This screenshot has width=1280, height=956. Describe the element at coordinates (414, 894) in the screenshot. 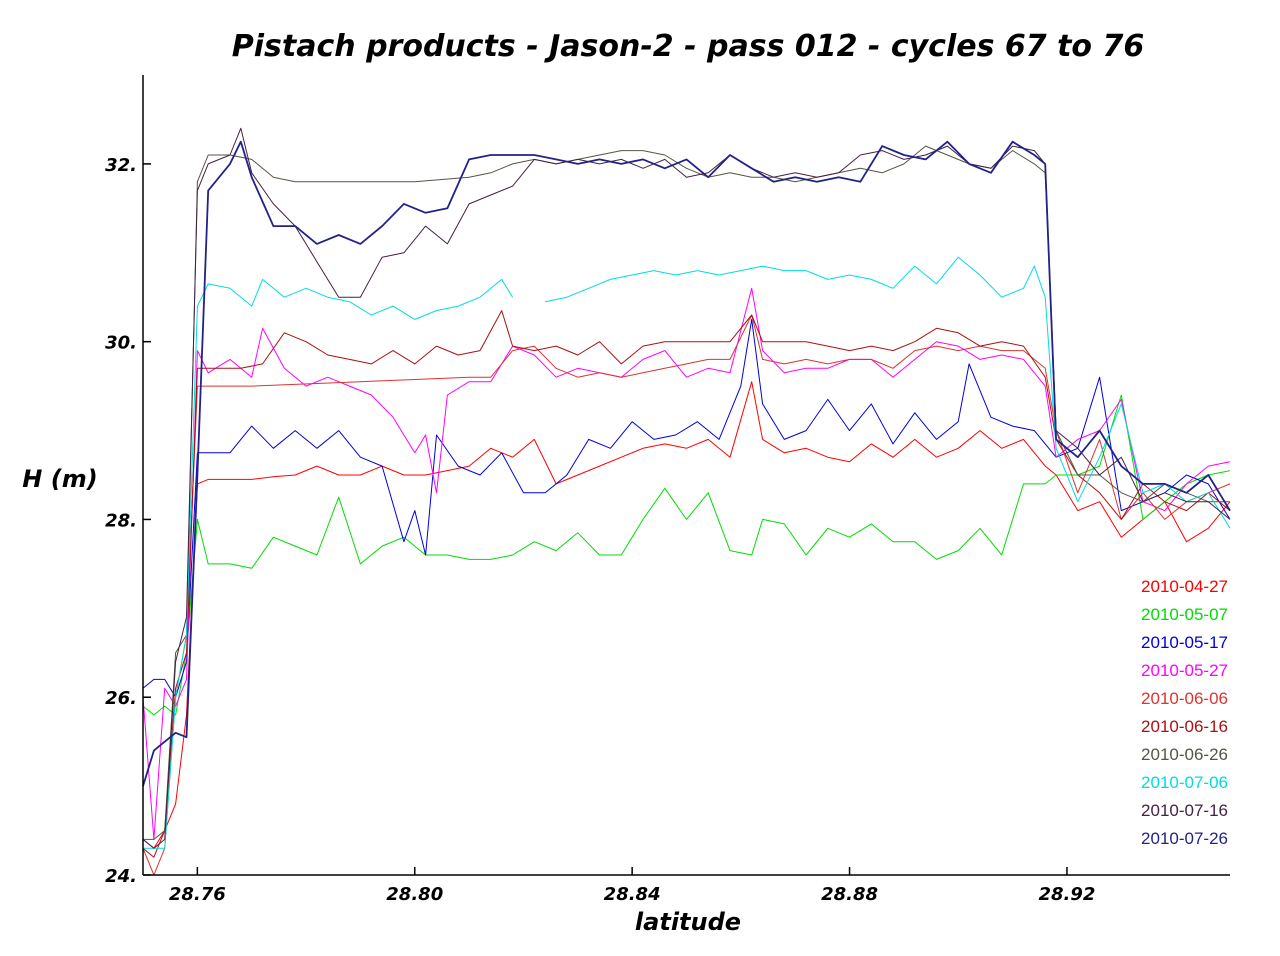

I see `x-tick-label: 28.80` at that location.